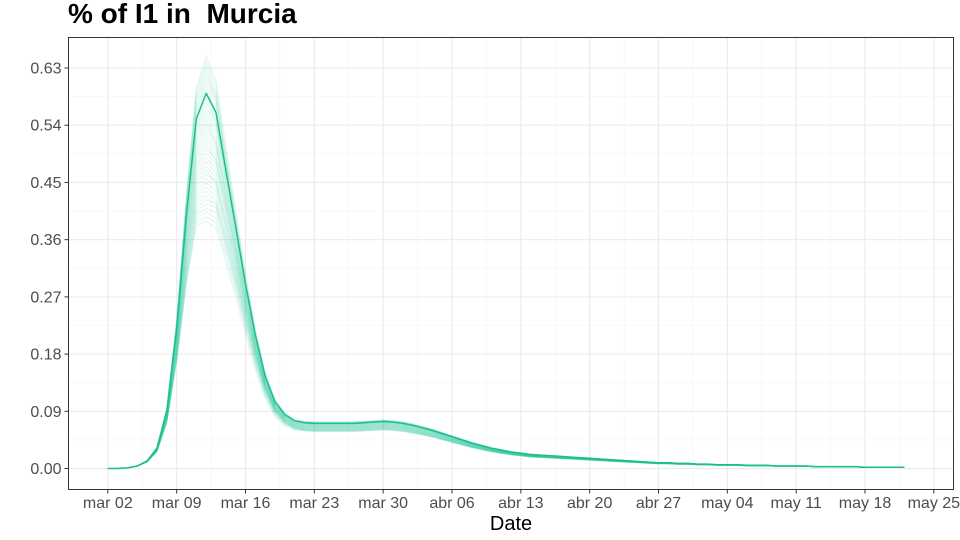 Image resolution: width=960 pixels, height=540 pixels. I want to click on x-tick-label: abr 06, so click(451, 503).